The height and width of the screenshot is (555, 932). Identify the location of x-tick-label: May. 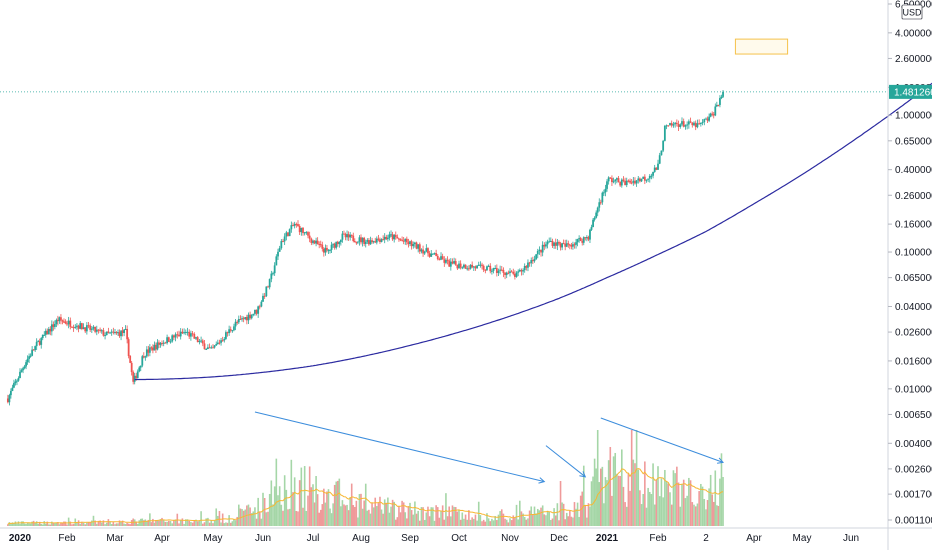
(802, 538).